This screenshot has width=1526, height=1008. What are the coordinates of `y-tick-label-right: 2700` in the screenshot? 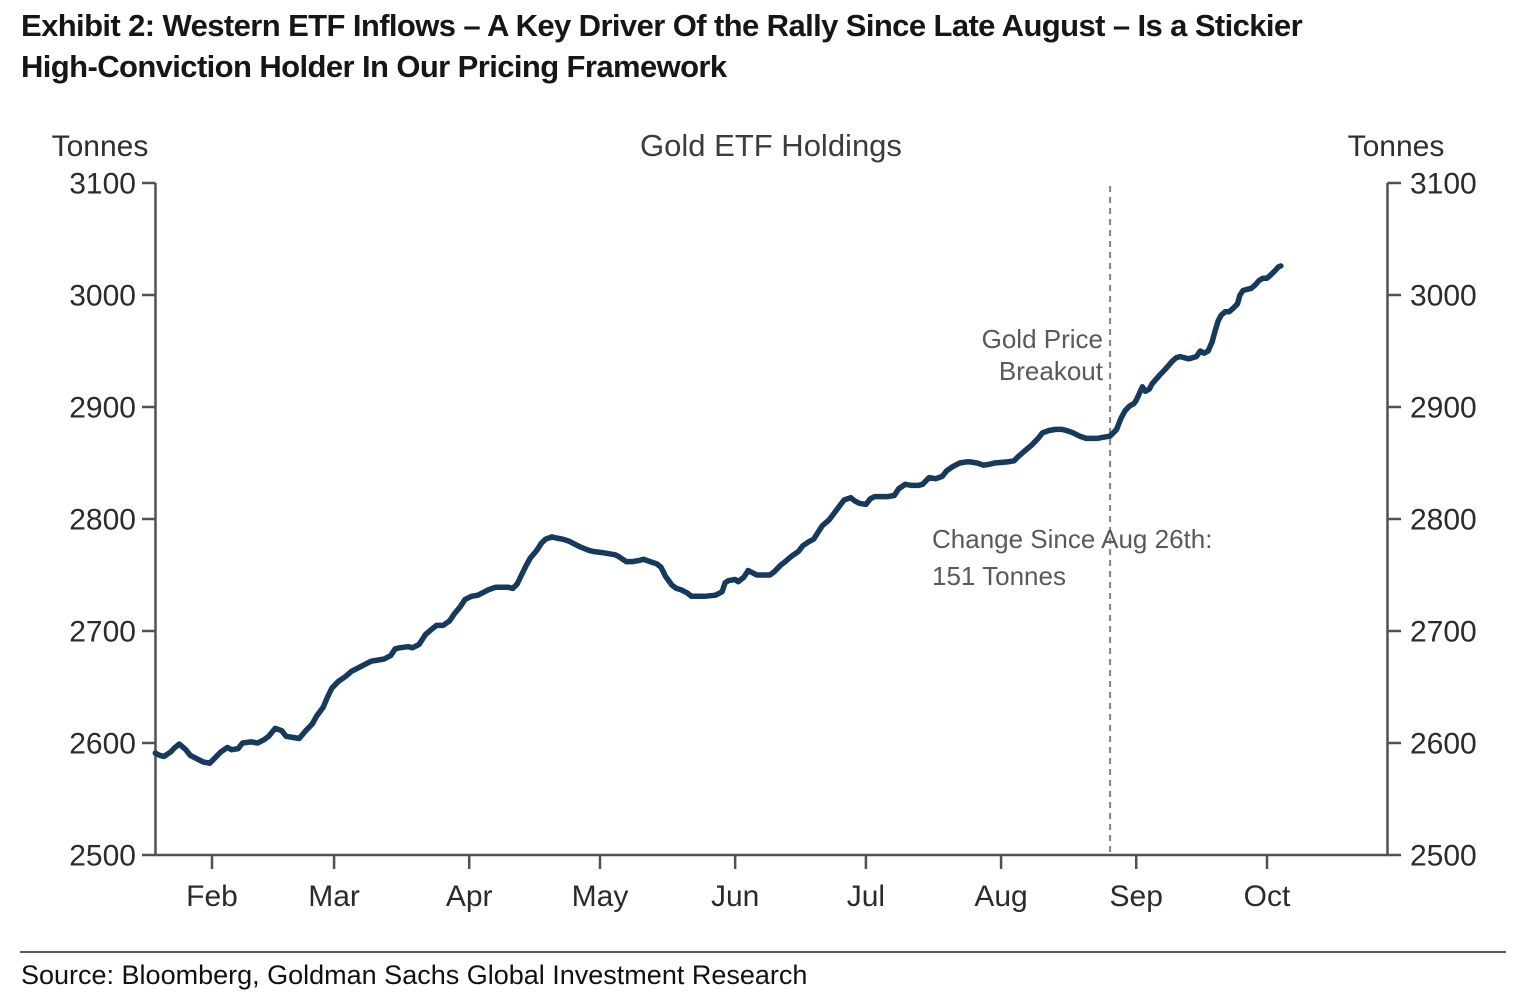 It's located at (1443, 632).